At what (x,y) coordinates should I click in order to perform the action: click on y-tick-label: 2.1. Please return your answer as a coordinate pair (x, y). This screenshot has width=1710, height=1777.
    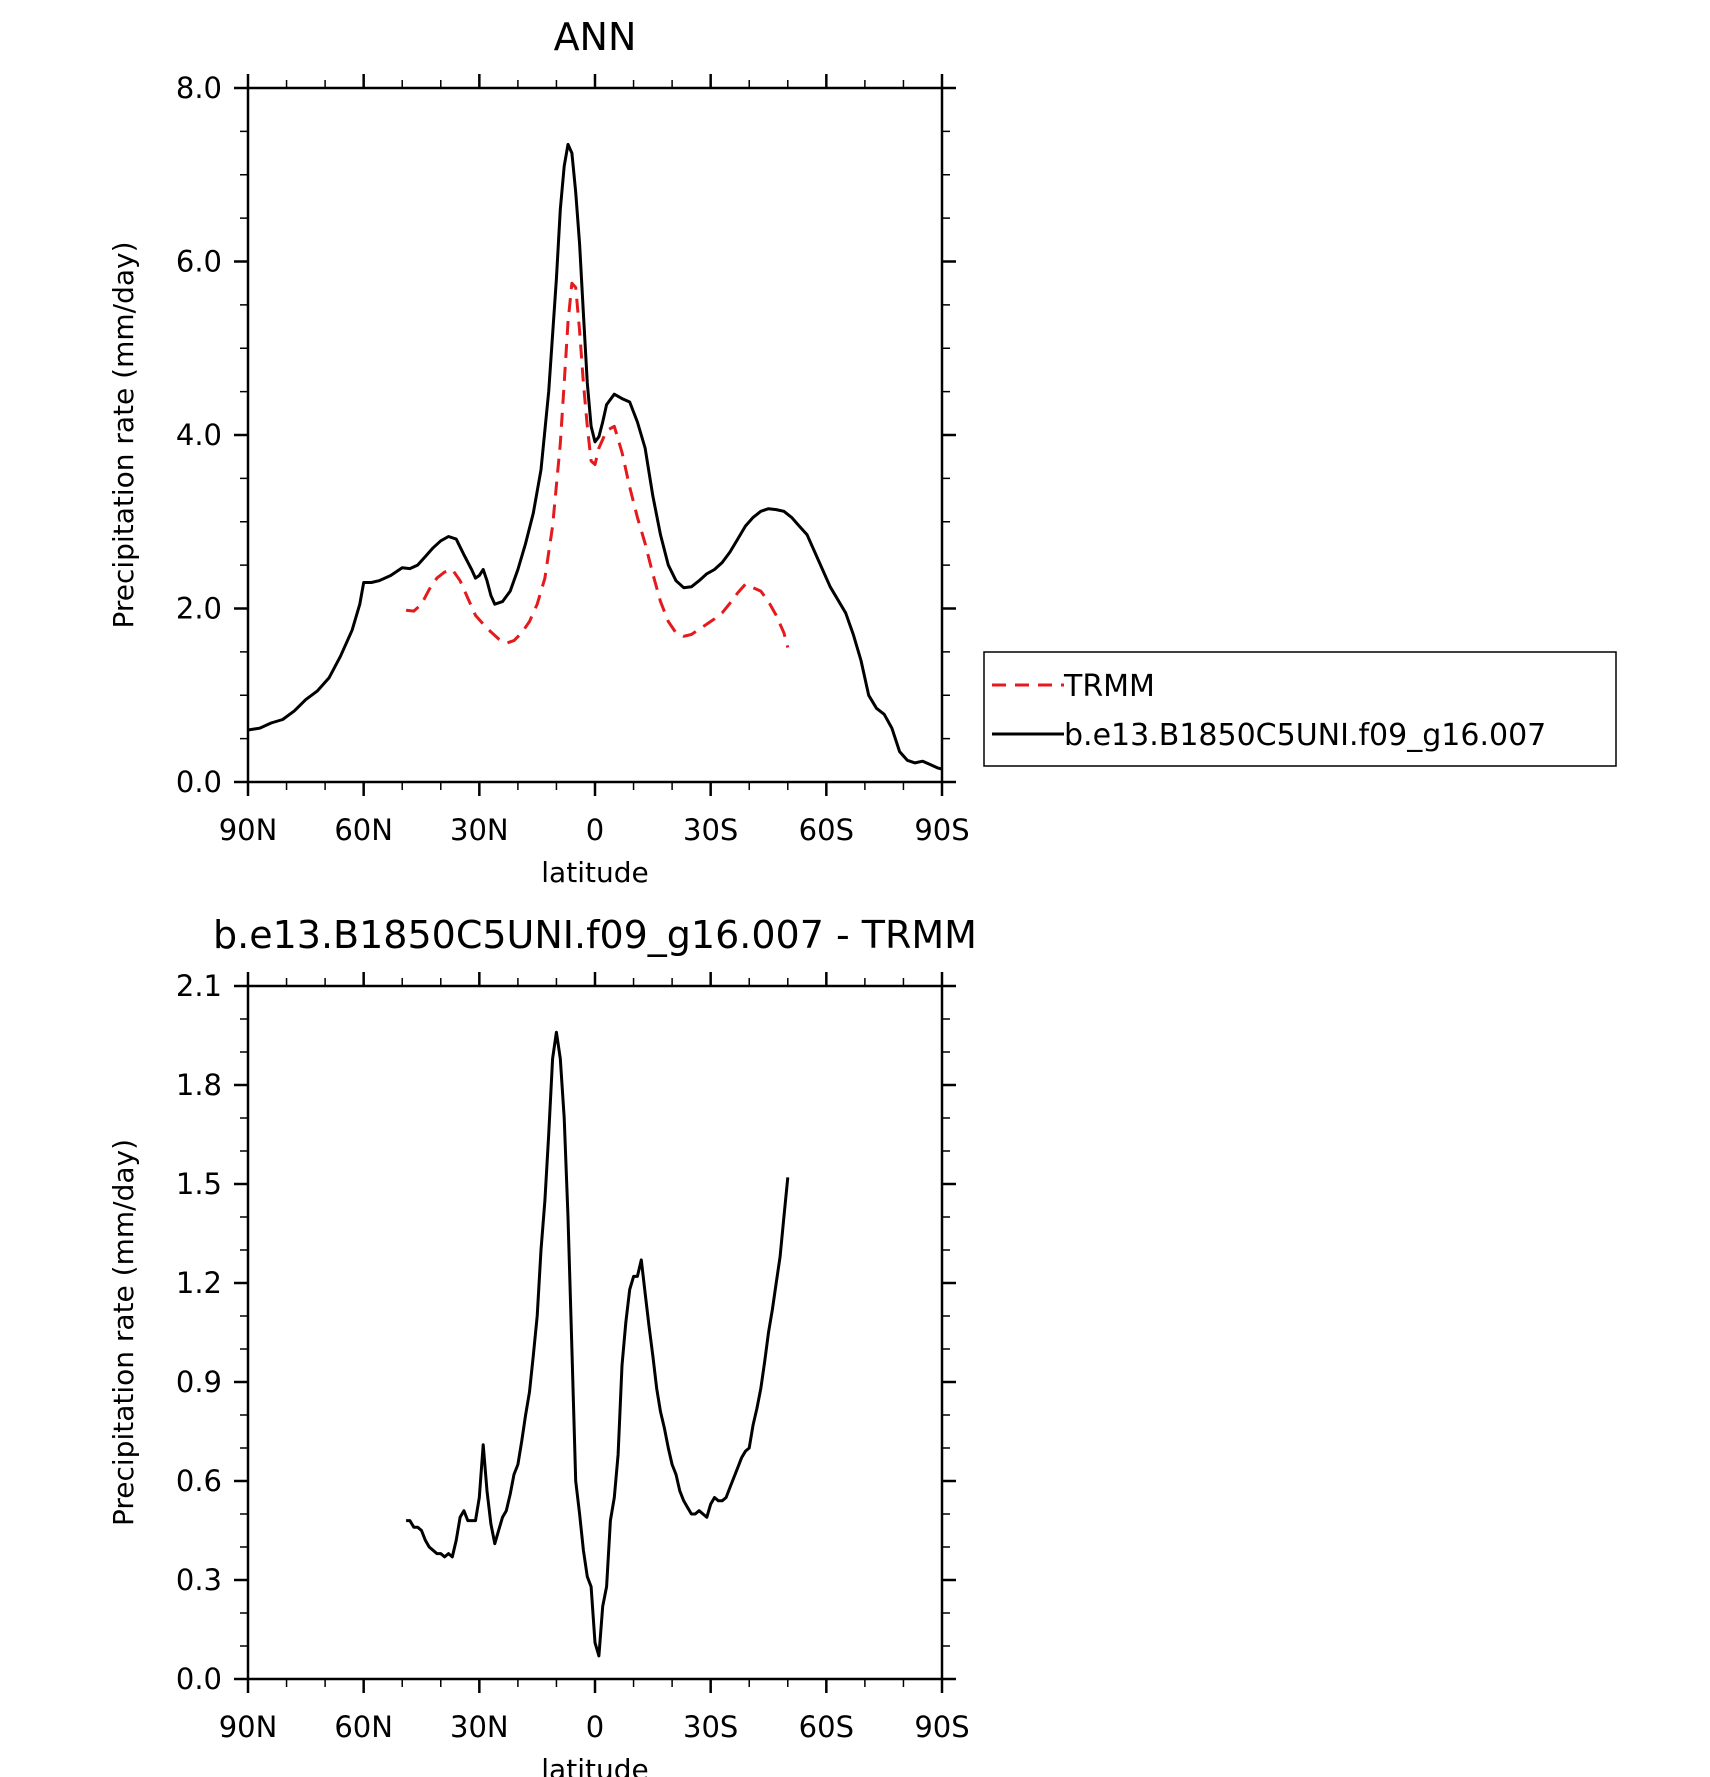
    Looking at the image, I should click on (199, 986).